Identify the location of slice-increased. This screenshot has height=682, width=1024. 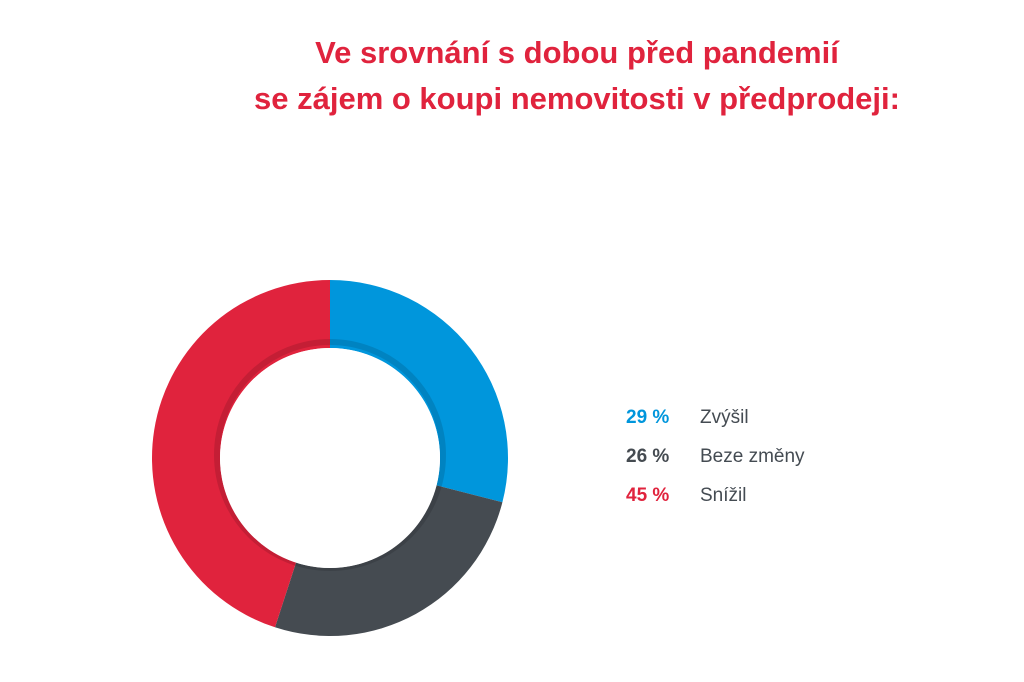
(419, 391).